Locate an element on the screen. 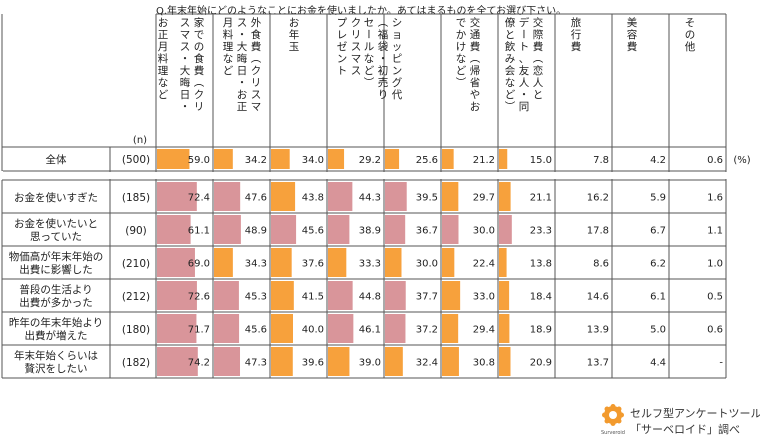 The width and height of the screenshot is (760, 440). data-value: 18.9 is located at coordinates (541, 330).